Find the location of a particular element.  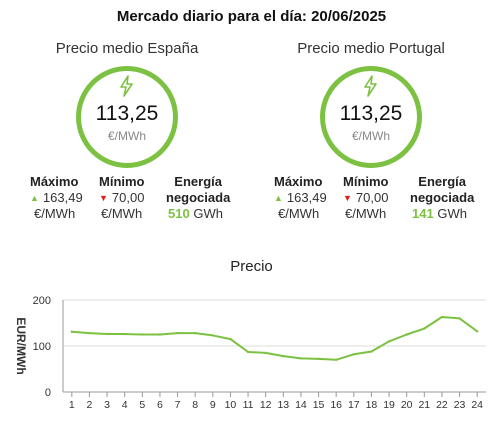

x-tick-label: 7 is located at coordinates (178, 405).